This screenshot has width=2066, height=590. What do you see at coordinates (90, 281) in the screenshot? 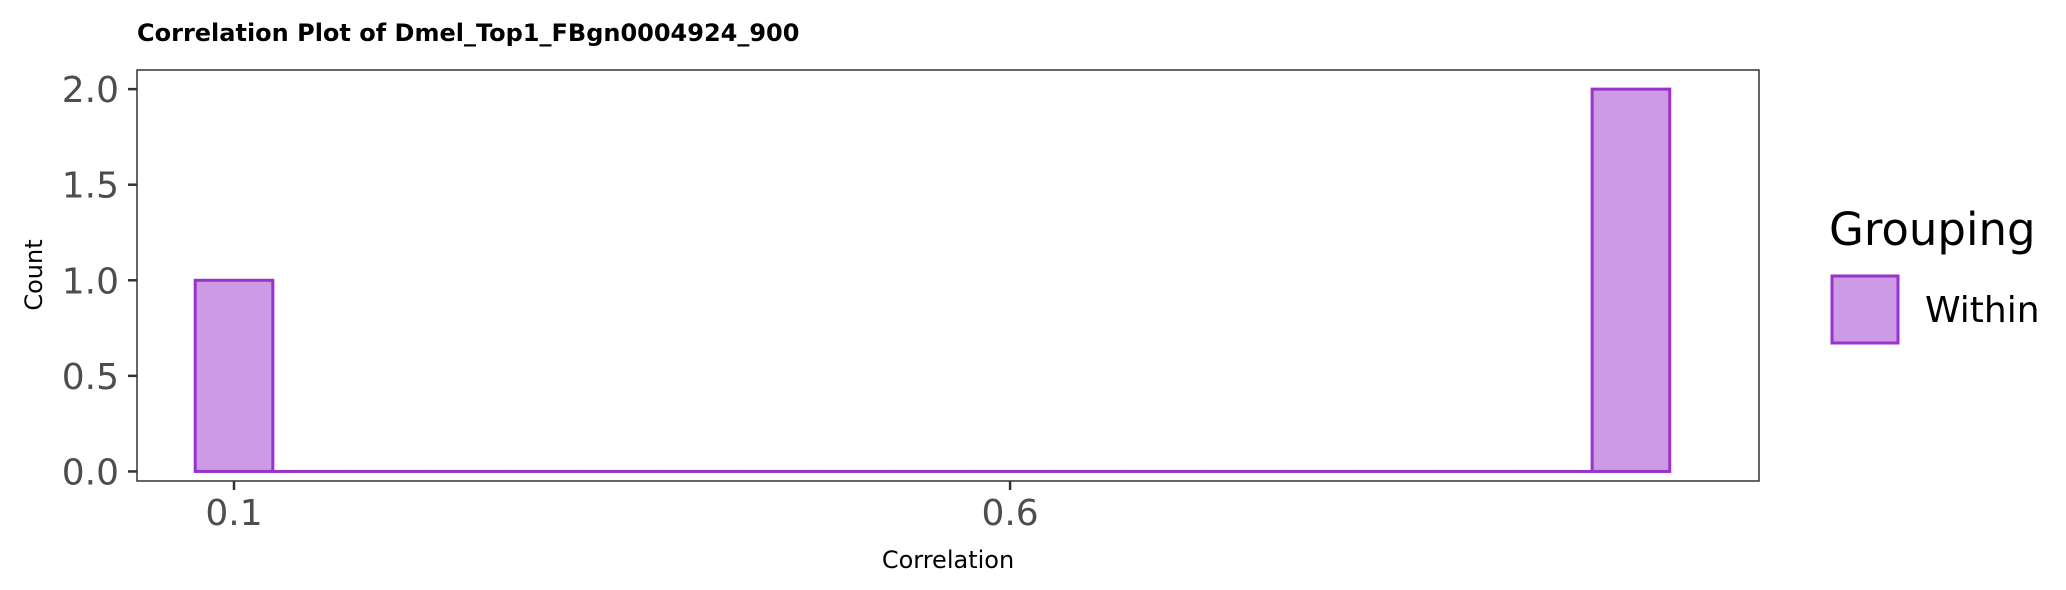
I see `y-tick-label: 1.0` at bounding box center [90, 281].